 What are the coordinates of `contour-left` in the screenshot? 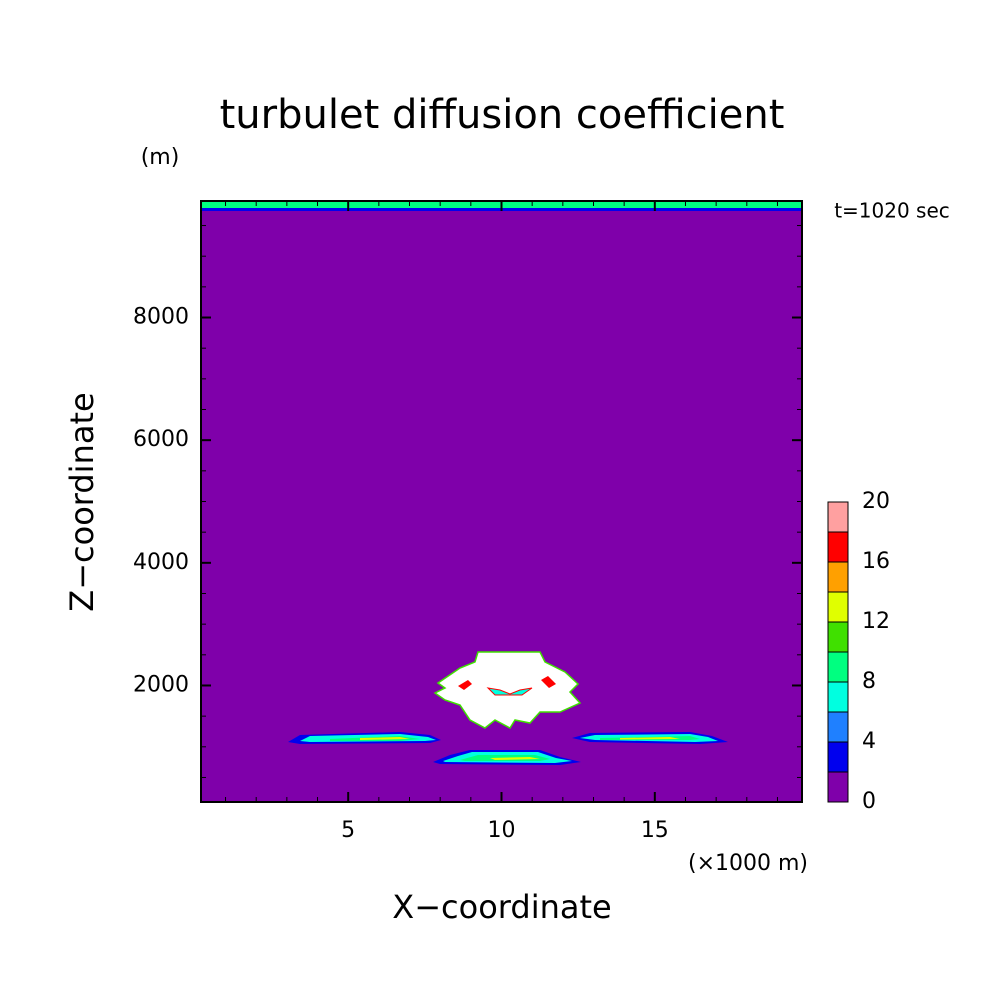 It's located at (385, 738).